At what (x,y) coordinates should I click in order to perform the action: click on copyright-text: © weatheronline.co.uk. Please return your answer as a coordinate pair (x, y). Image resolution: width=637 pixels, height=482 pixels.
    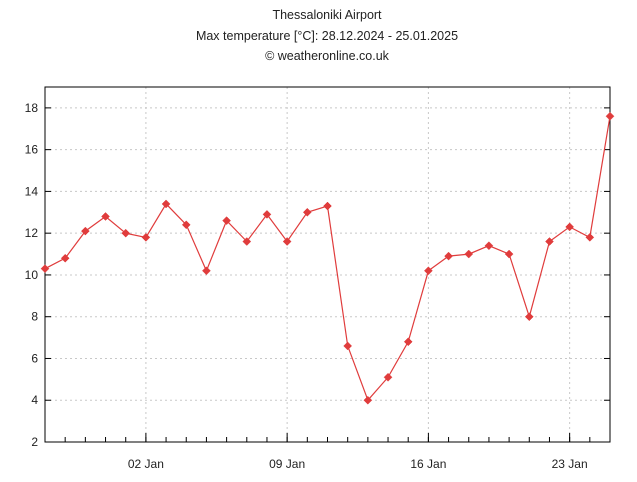
    Looking at the image, I should click on (327, 56).